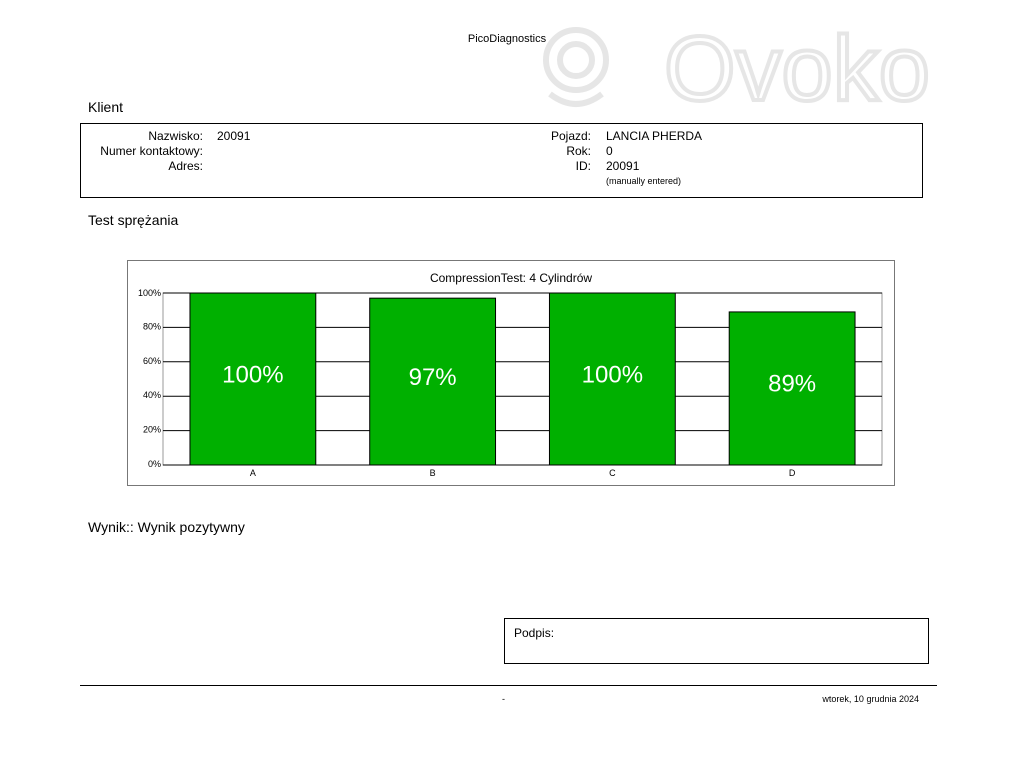  I want to click on app-title: PicoDiagnostics, so click(507, 39).